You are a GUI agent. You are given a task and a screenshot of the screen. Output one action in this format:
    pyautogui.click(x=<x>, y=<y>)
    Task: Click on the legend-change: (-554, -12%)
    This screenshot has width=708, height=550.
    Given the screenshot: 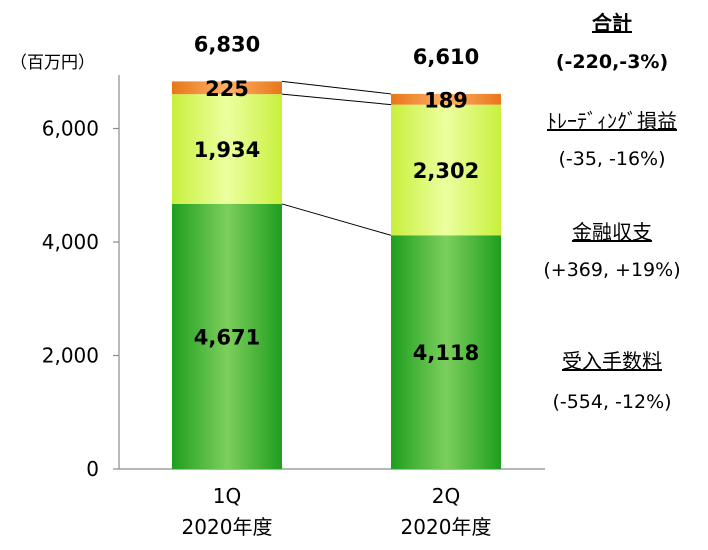 What is the action you would take?
    pyautogui.click(x=611, y=402)
    